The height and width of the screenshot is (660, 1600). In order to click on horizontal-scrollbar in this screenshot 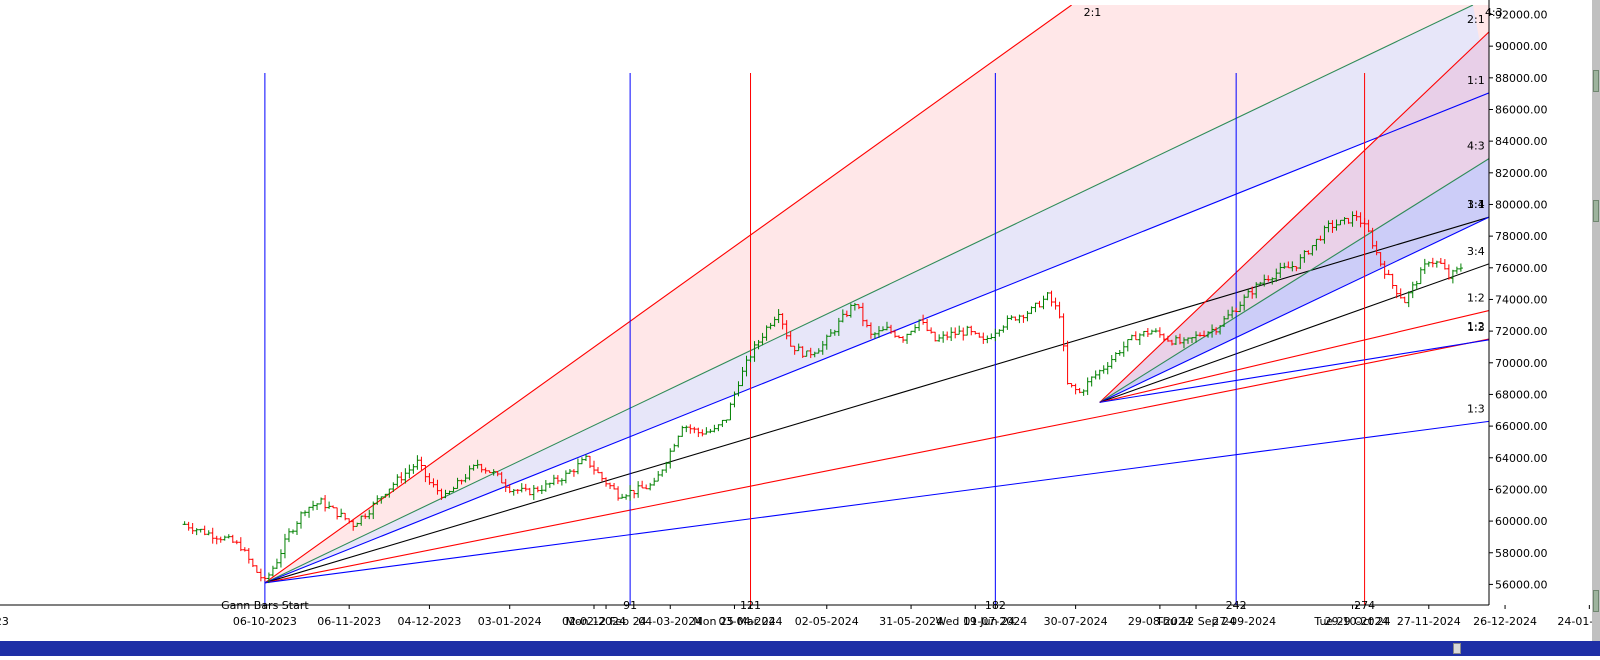, I will do `click(800, 648)`.